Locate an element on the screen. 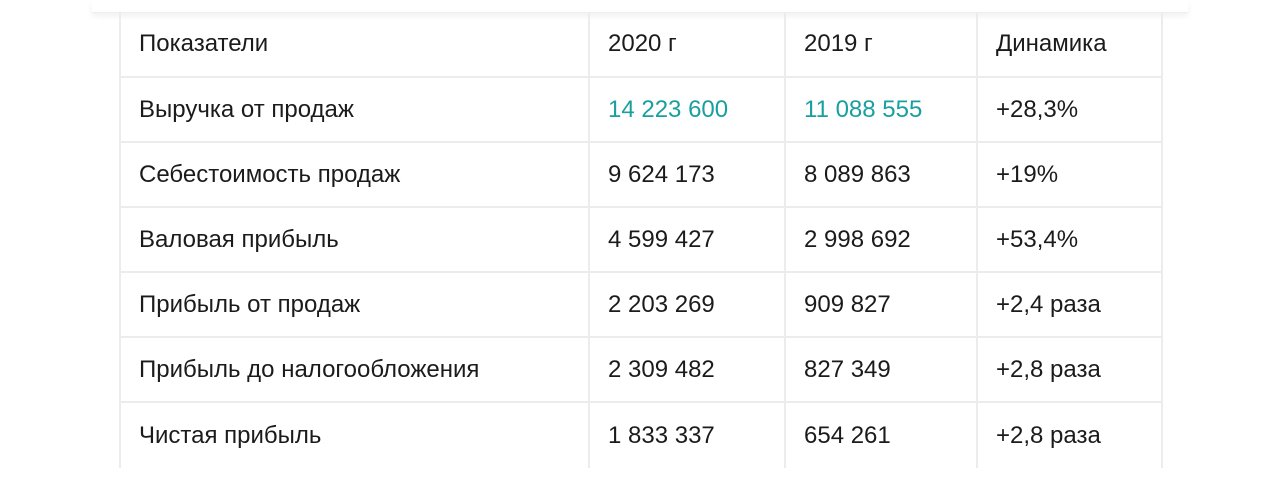 Image resolution: width=1280 pixels, height=490 pixels. value-2020: 2 309 482 is located at coordinates (687, 369).